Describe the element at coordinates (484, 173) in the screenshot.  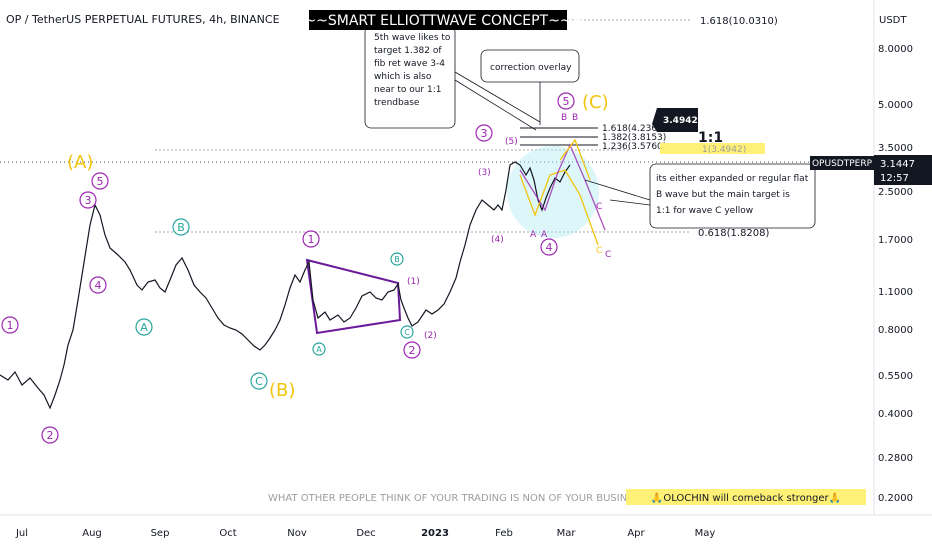
I see `subwave-3: (3)` at that location.